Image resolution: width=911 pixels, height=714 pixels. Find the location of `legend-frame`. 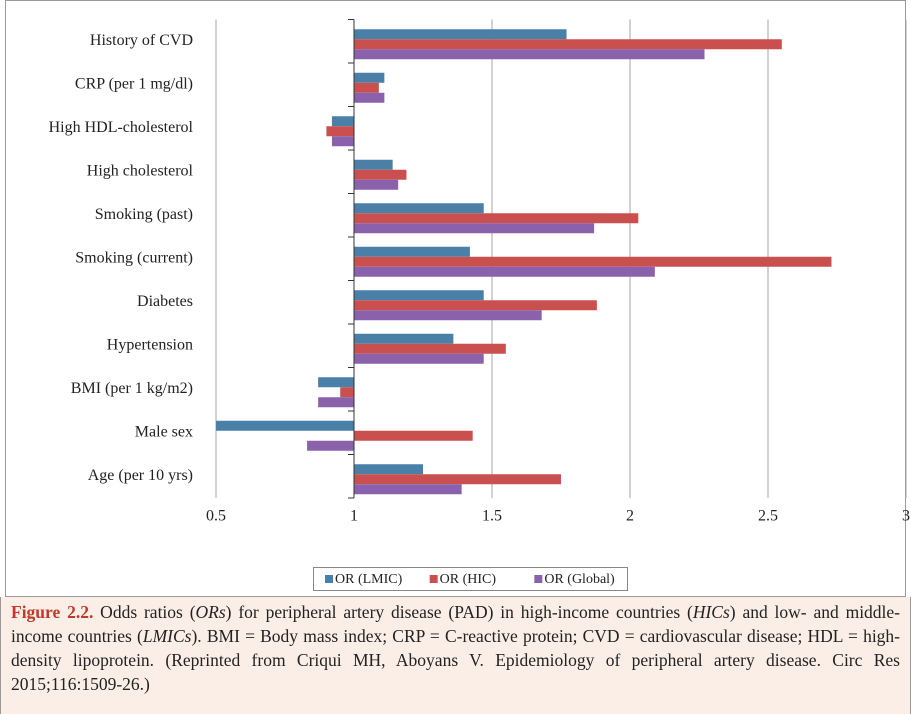

legend-frame is located at coordinates (470, 579).